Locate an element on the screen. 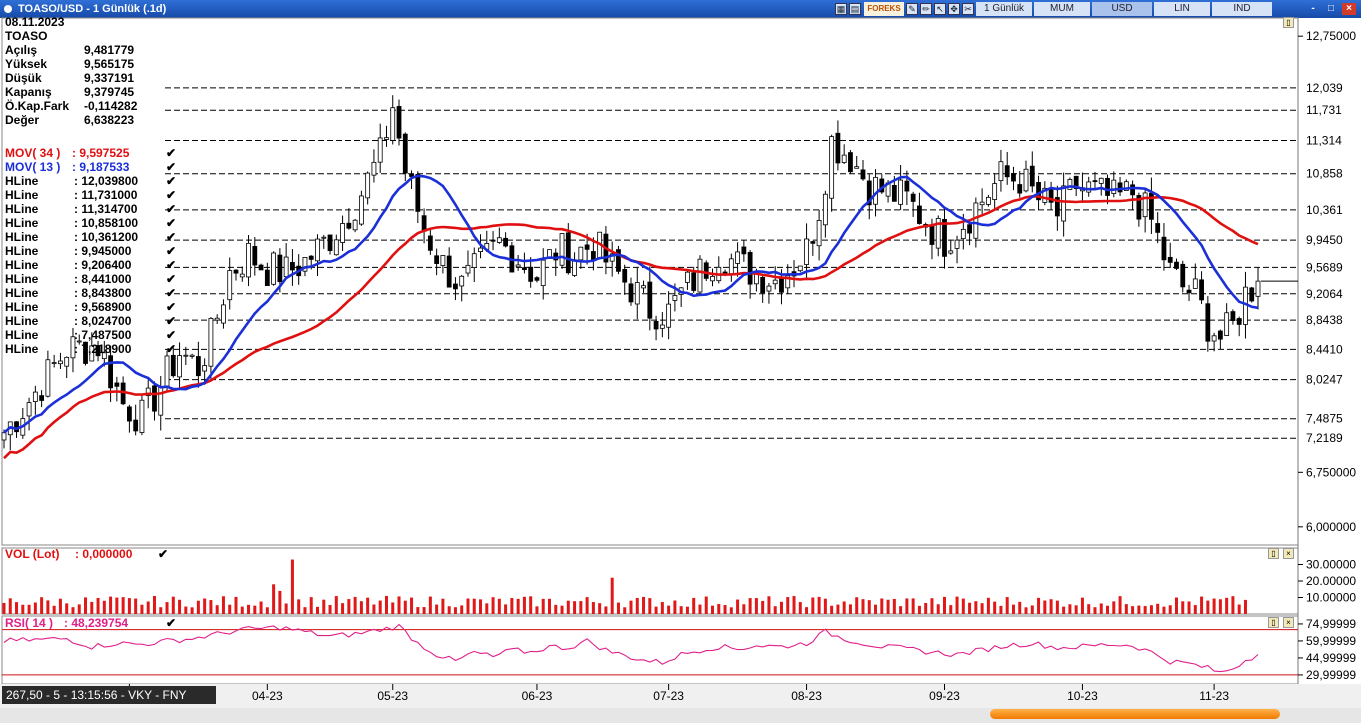  volume-settings-button: ▯ is located at coordinates (1273, 553).